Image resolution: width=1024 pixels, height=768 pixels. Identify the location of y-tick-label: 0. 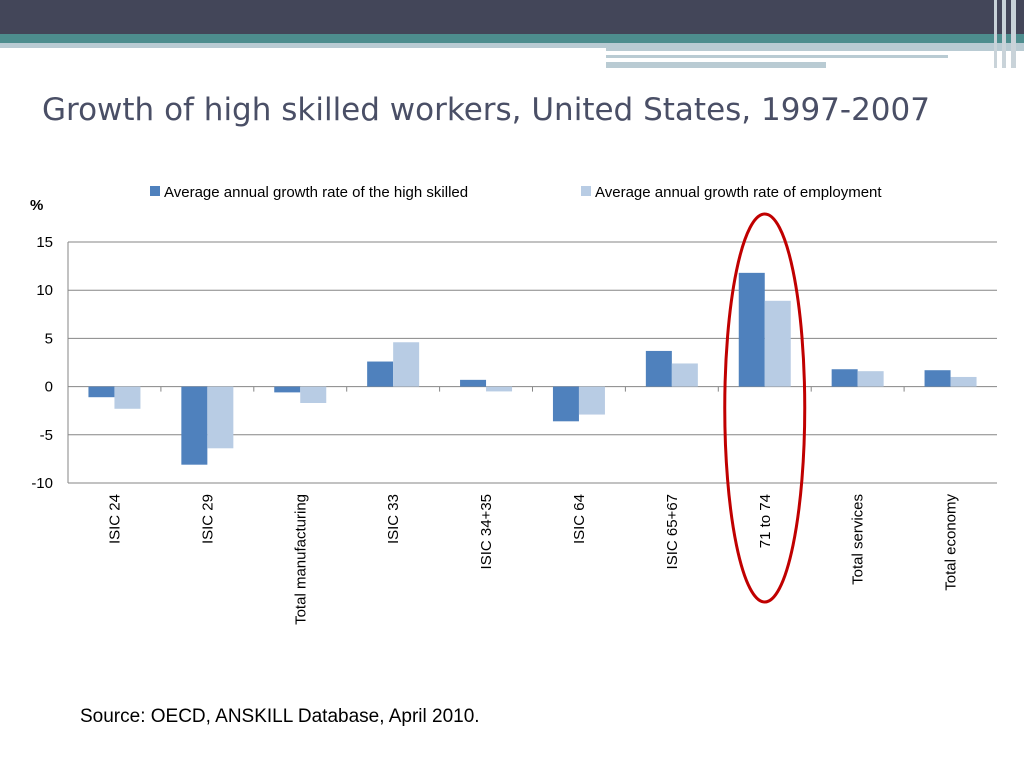
(49, 387).